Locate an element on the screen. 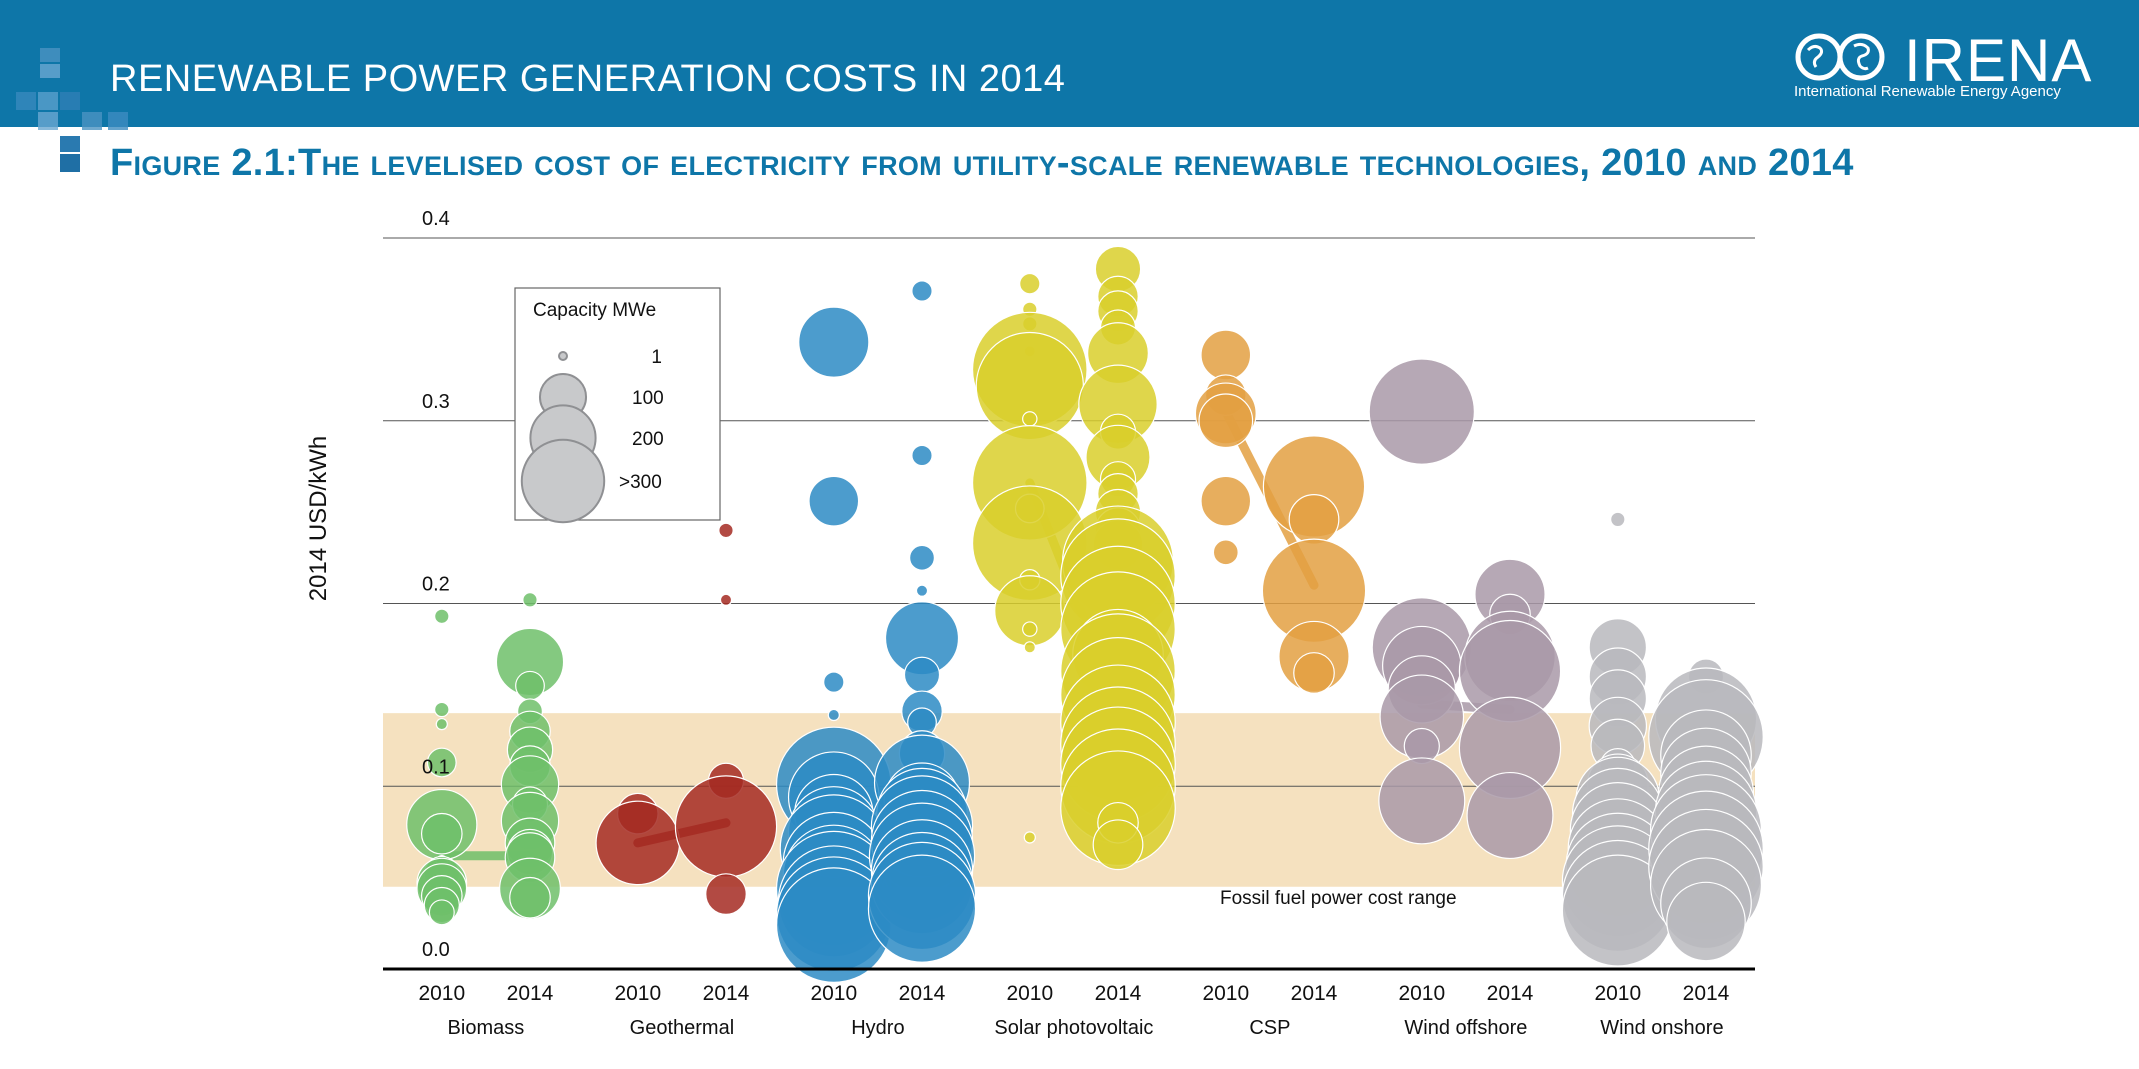 This screenshot has height=1069, width=2139. x-category-label: Wind onshore is located at coordinates (1661, 1028).